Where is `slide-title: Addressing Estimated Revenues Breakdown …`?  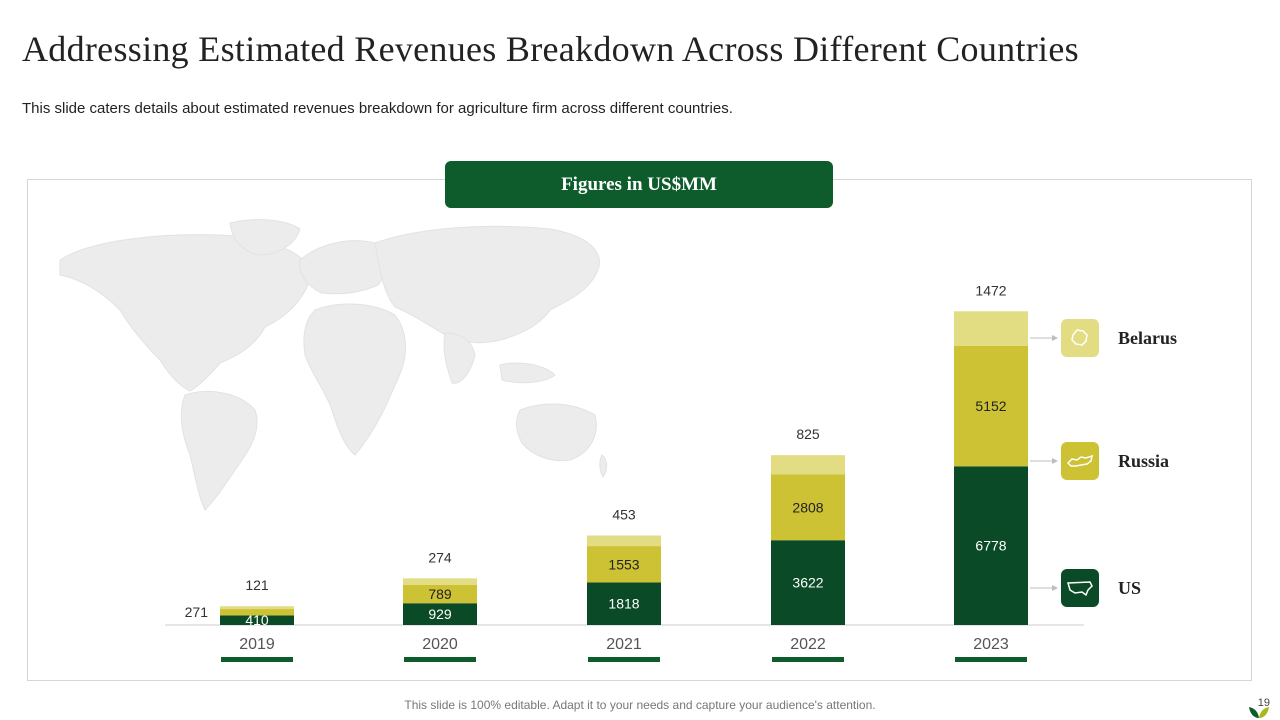
slide-title: Addressing Estimated Revenues Breakdown … is located at coordinates (550, 49).